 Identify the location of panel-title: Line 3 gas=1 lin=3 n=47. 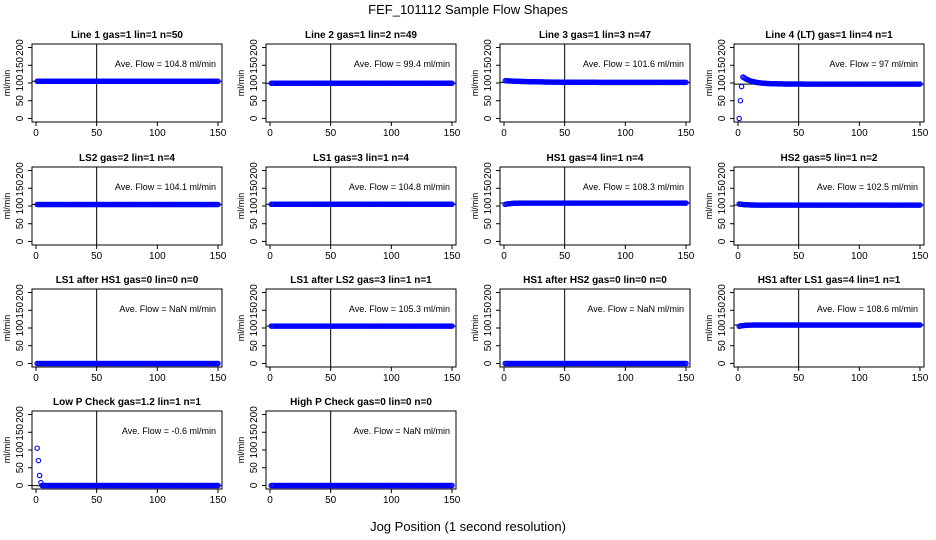
(595, 35).